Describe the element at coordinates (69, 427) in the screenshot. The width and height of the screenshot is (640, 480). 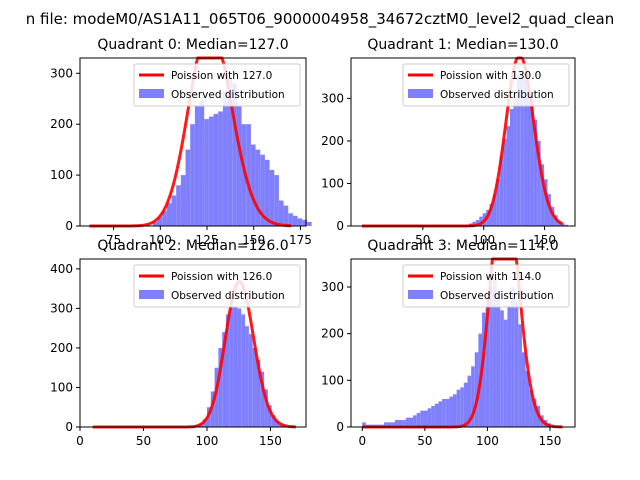
I see `y-tick-label: 0` at that location.